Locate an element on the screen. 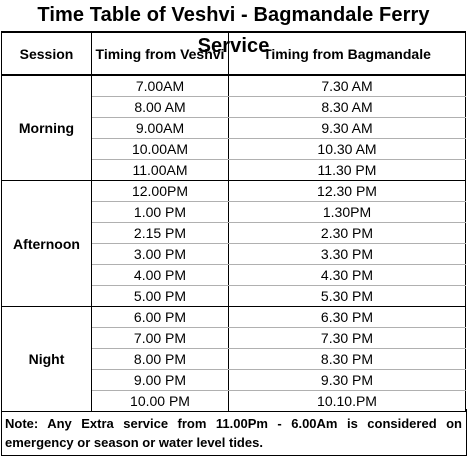 This screenshot has height=456, width=467. time-from-bagmandale: 10.30 AM is located at coordinates (347, 149).